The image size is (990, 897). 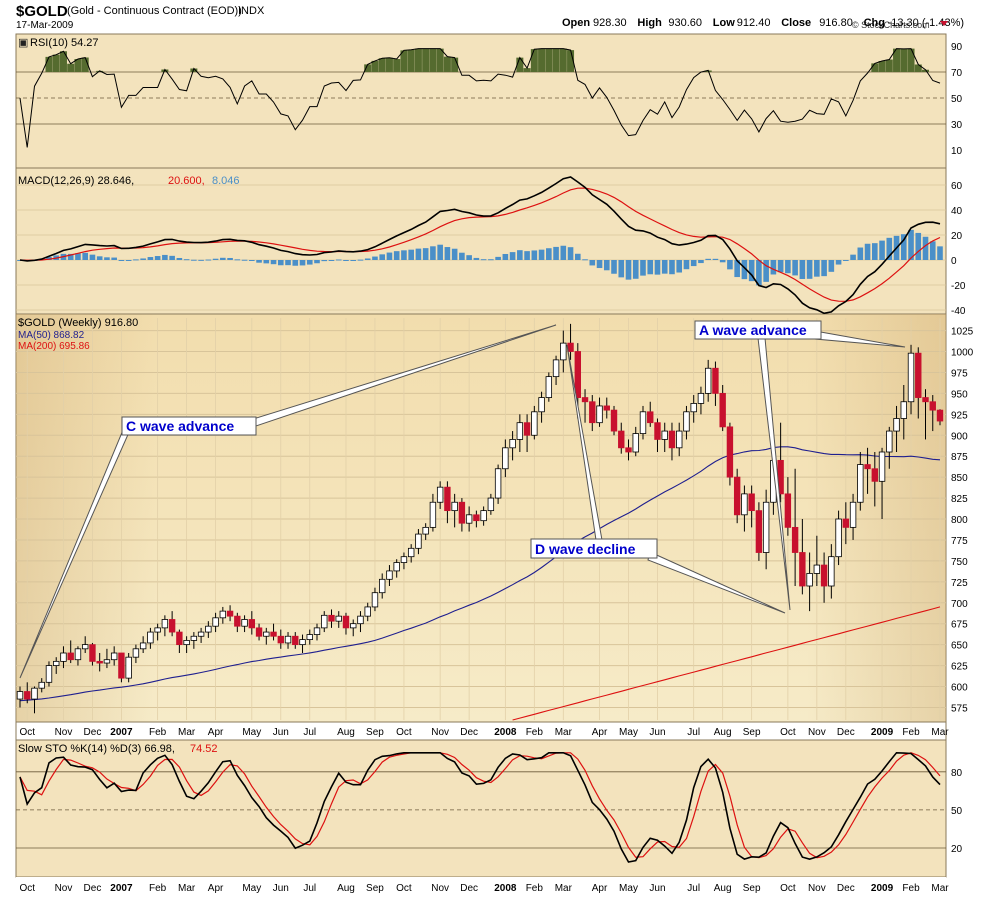 What do you see at coordinates (800, 465) in the screenshot?
I see `annotation-a-wave: A wave advance` at bounding box center [800, 465].